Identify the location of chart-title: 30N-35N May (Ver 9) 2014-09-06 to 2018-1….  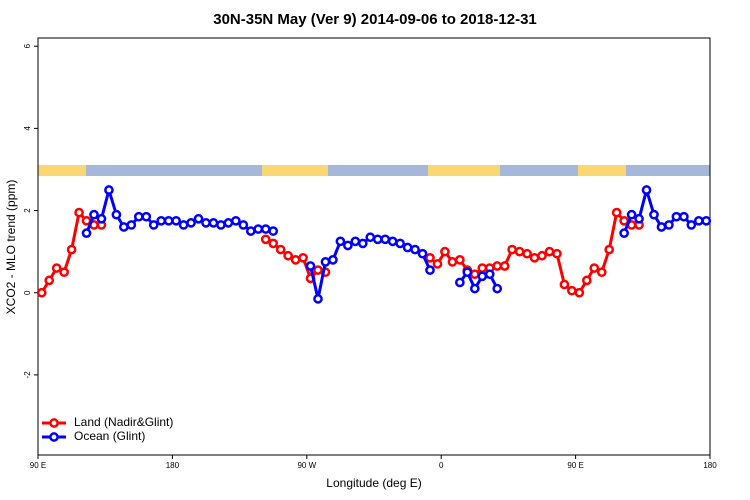
(375, 19).